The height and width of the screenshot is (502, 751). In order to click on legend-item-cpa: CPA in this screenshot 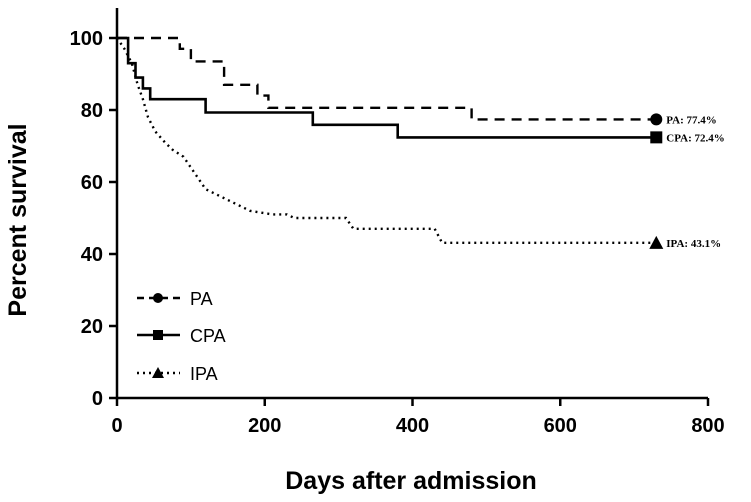, I will do `click(181, 336)`.